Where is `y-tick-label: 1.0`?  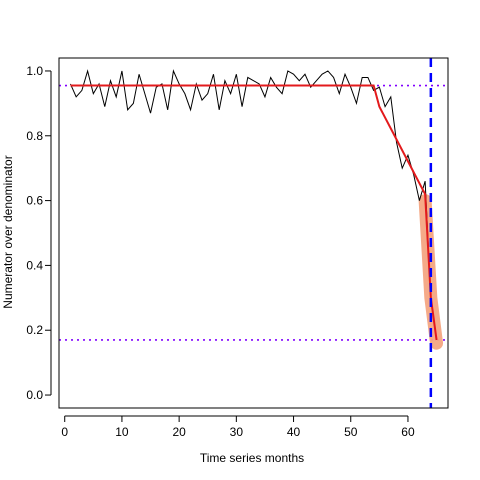
y-tick-label: 1.0 is located at coordinates (34, 71).